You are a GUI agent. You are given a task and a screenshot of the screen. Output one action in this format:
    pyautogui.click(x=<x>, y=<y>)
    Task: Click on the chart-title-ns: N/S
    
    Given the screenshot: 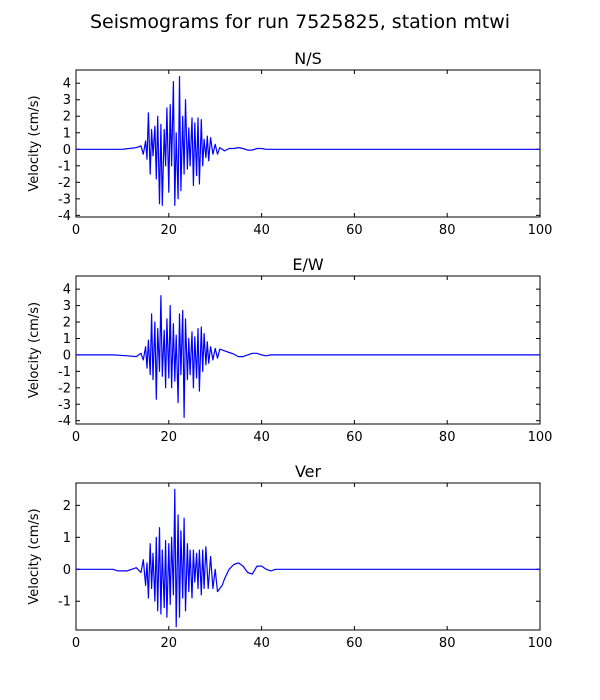 What is the action you would take?
    pyautogui.click(x=308, y=58)
    